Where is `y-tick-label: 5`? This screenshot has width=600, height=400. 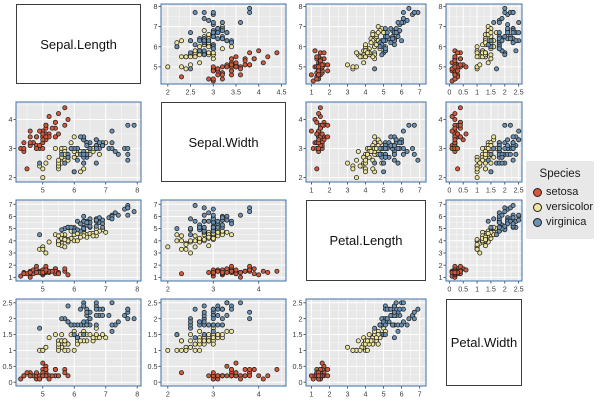 y-tick-label: 5 is located at coordinates (156, 228).